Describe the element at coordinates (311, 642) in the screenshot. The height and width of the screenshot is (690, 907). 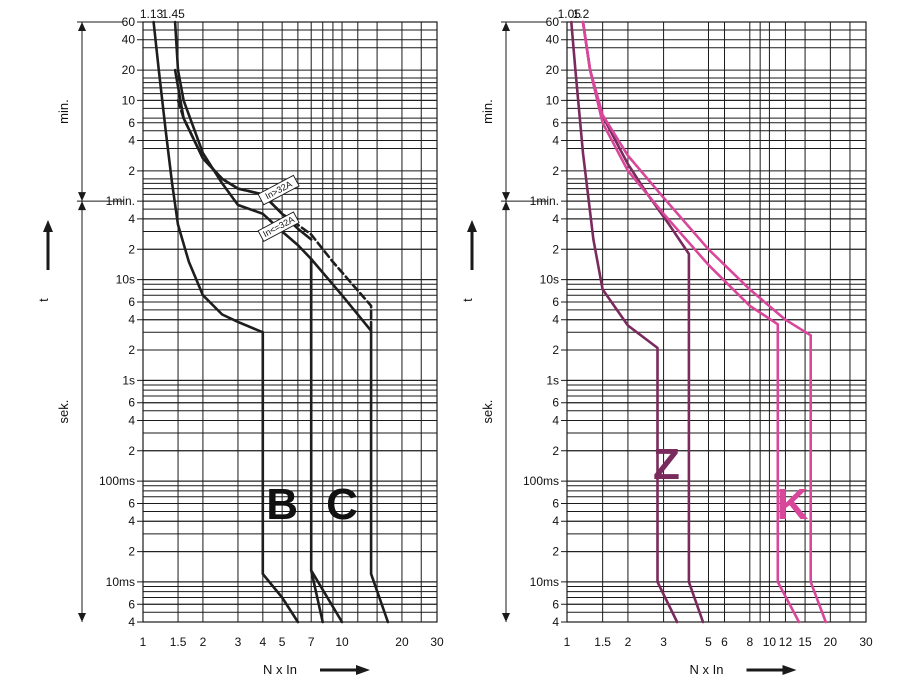
I see `x-tick-label: 7` at that location.